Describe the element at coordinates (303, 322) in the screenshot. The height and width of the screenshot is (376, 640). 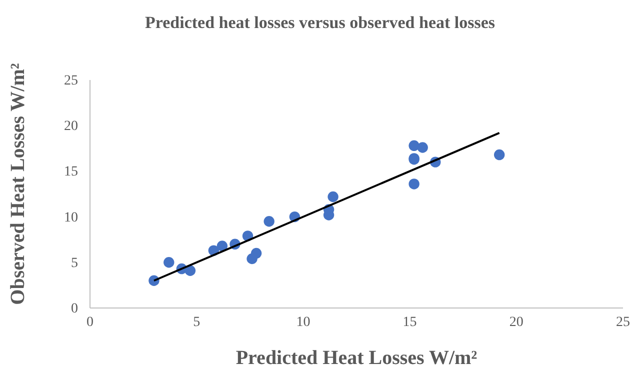
I see `x-tick-label: 10` at that location.